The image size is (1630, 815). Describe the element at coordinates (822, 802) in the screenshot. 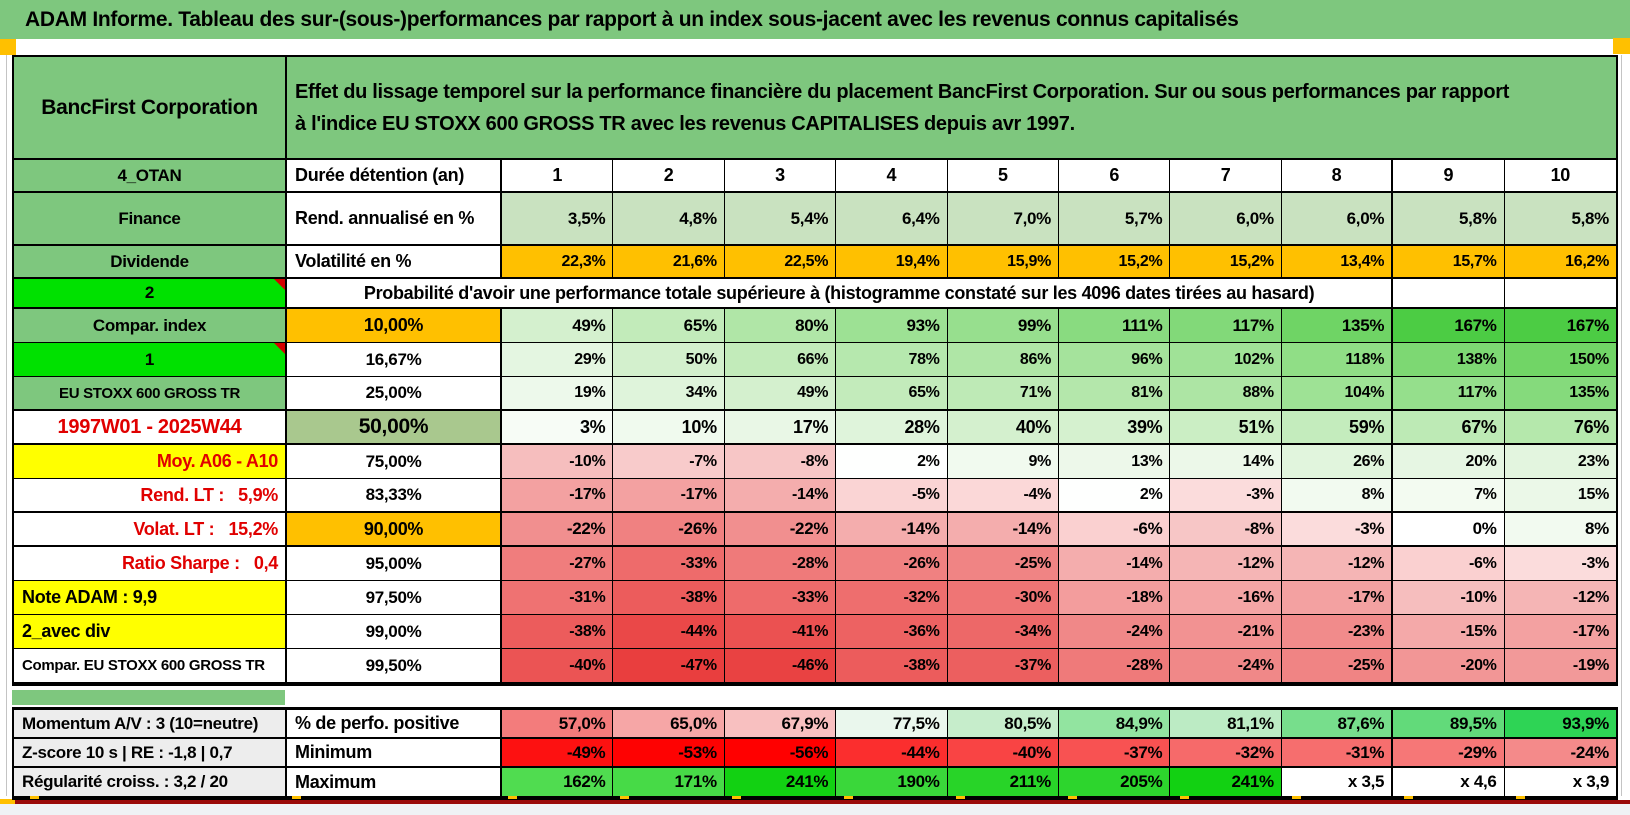

I see `bottom-rule` at that location.